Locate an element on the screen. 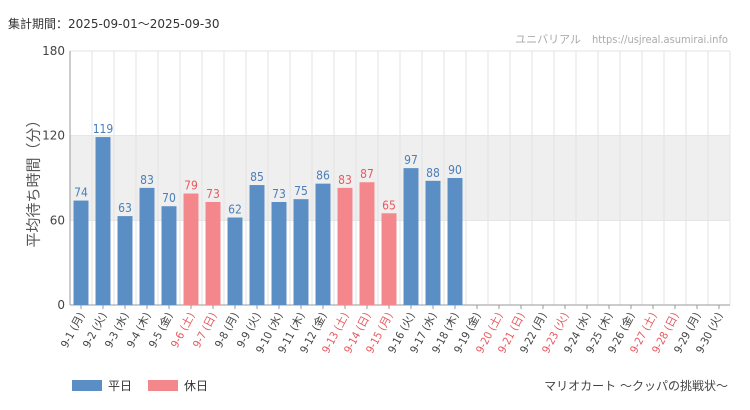 Image resolution: width=750 pixels, height=410 pixels. data-label: 85 is located at coordinates (257, 177).